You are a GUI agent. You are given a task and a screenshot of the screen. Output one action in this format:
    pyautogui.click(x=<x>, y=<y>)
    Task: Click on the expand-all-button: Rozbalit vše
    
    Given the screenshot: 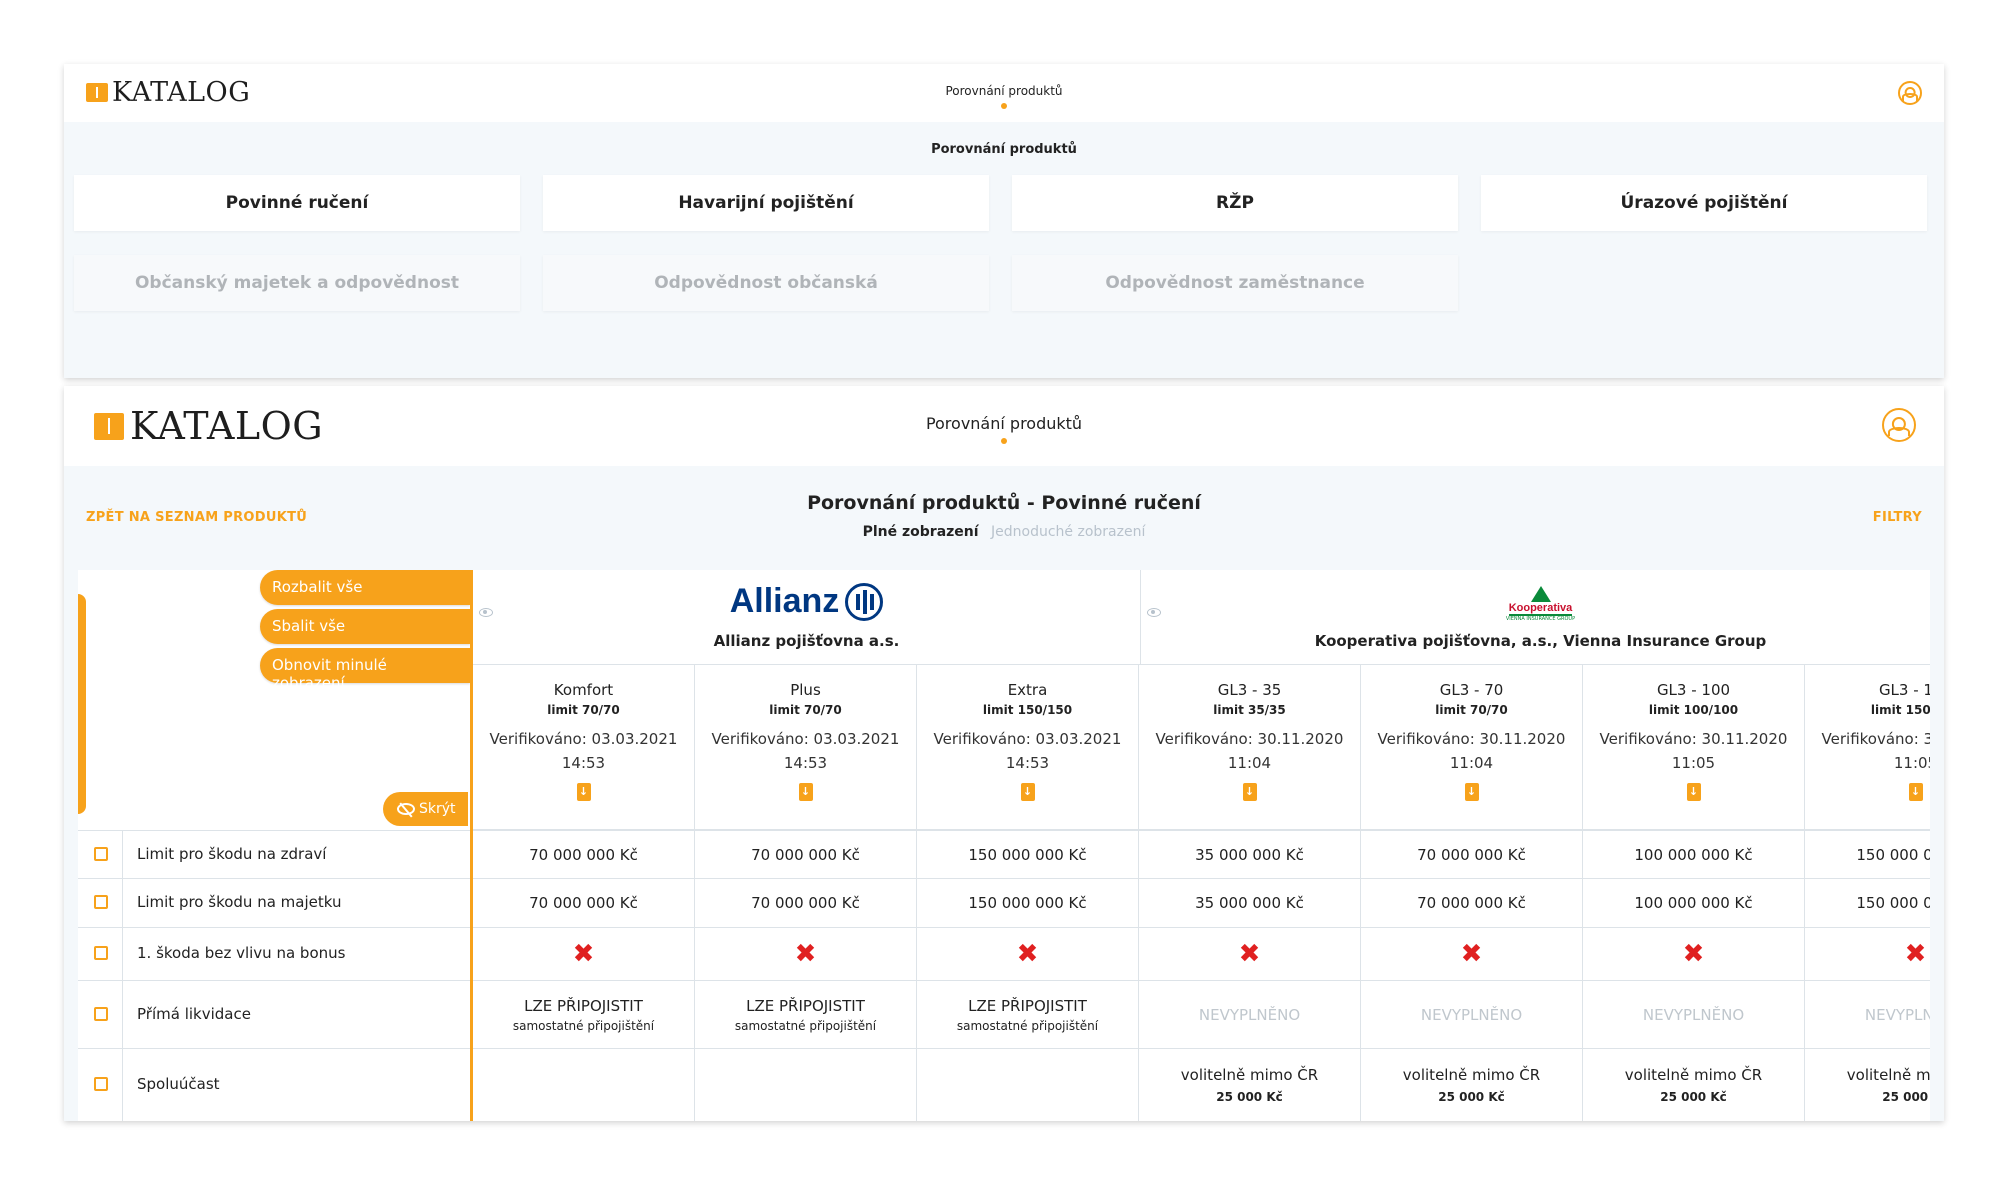 What is the action you would take?
    pyautogui.click(x=365, y=587)
    